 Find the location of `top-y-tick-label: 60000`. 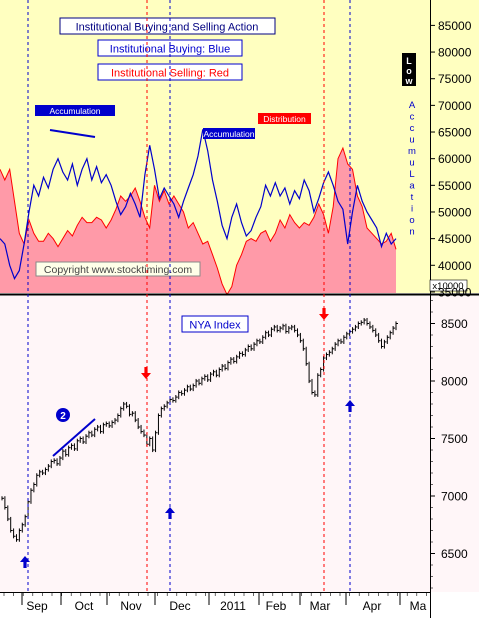

top-y-tick-label: 60000 is located at coordinates (455, 159).